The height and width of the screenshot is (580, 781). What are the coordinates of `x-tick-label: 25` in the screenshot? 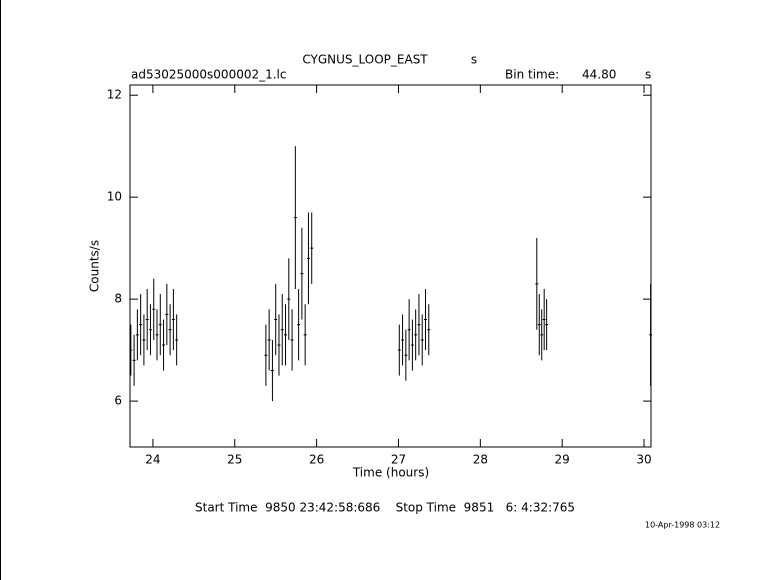 It's located at (234, 460).